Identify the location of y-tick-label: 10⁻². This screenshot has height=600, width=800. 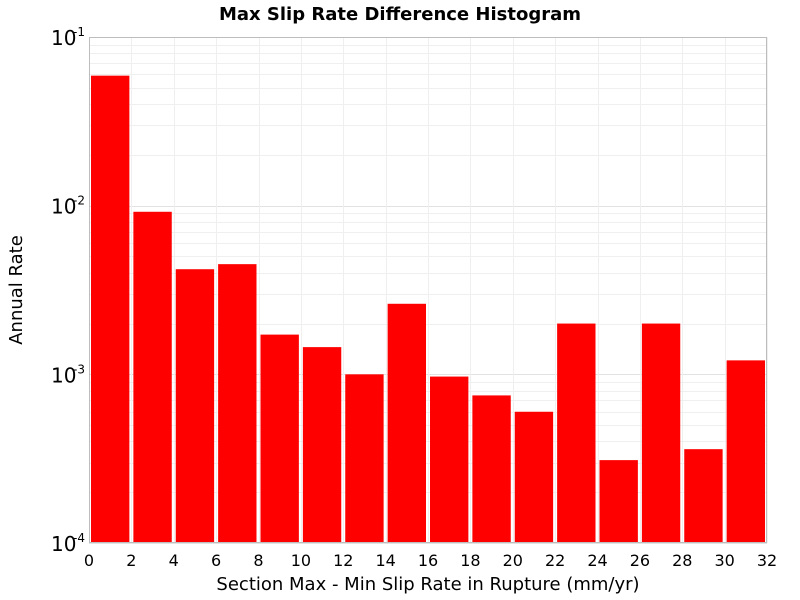
(68, 206).